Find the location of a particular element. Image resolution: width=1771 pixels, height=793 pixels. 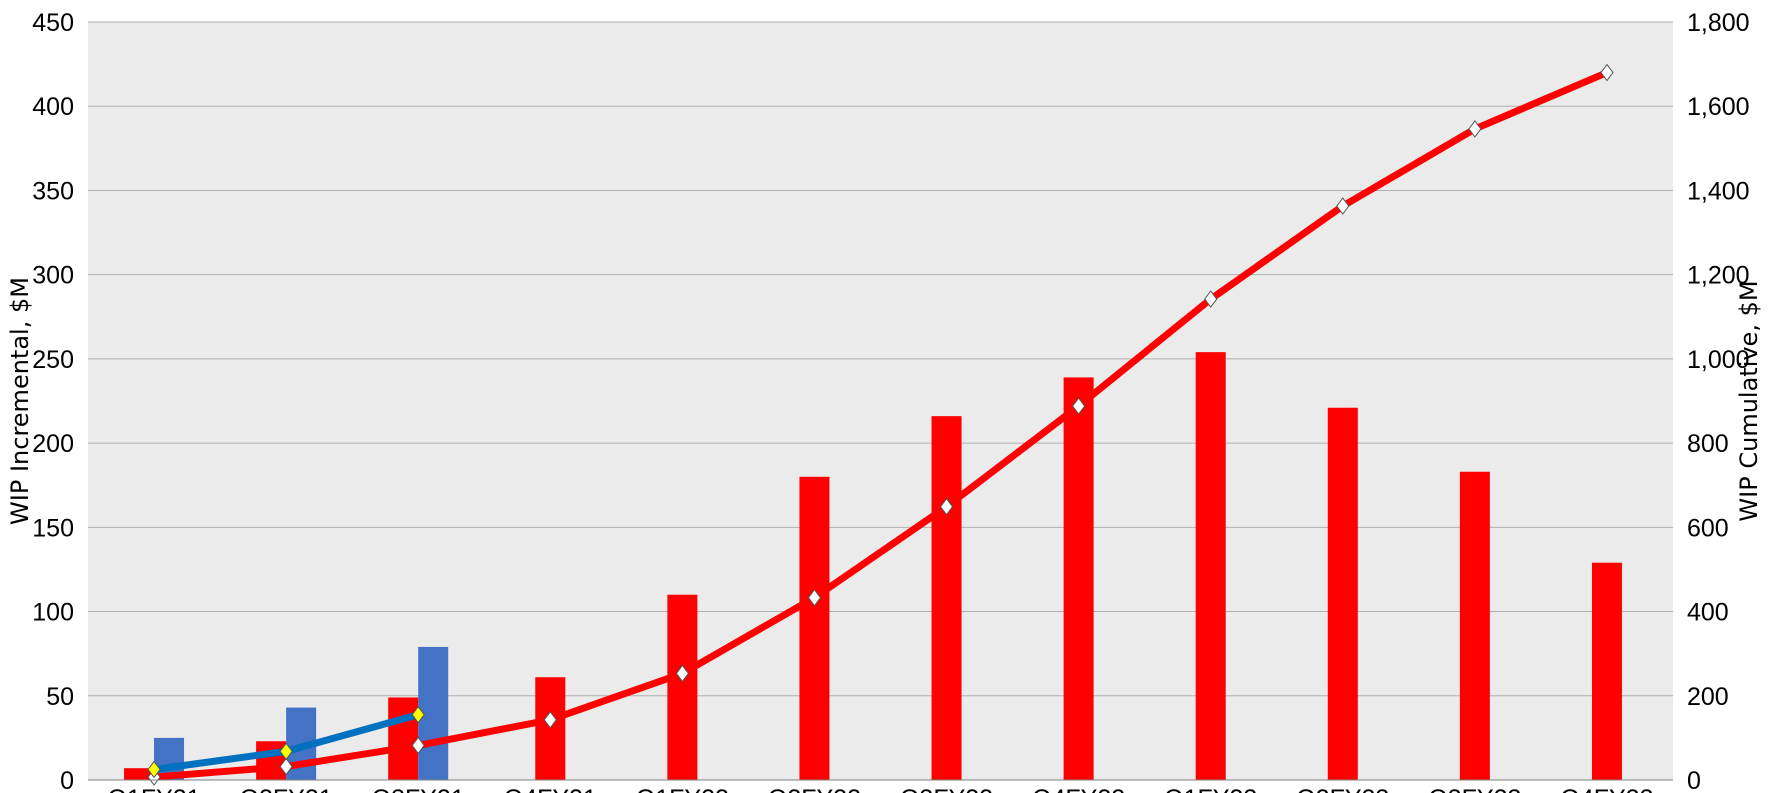

x-tick-label: Q4FY23 is located at coordinates (1606, 789).